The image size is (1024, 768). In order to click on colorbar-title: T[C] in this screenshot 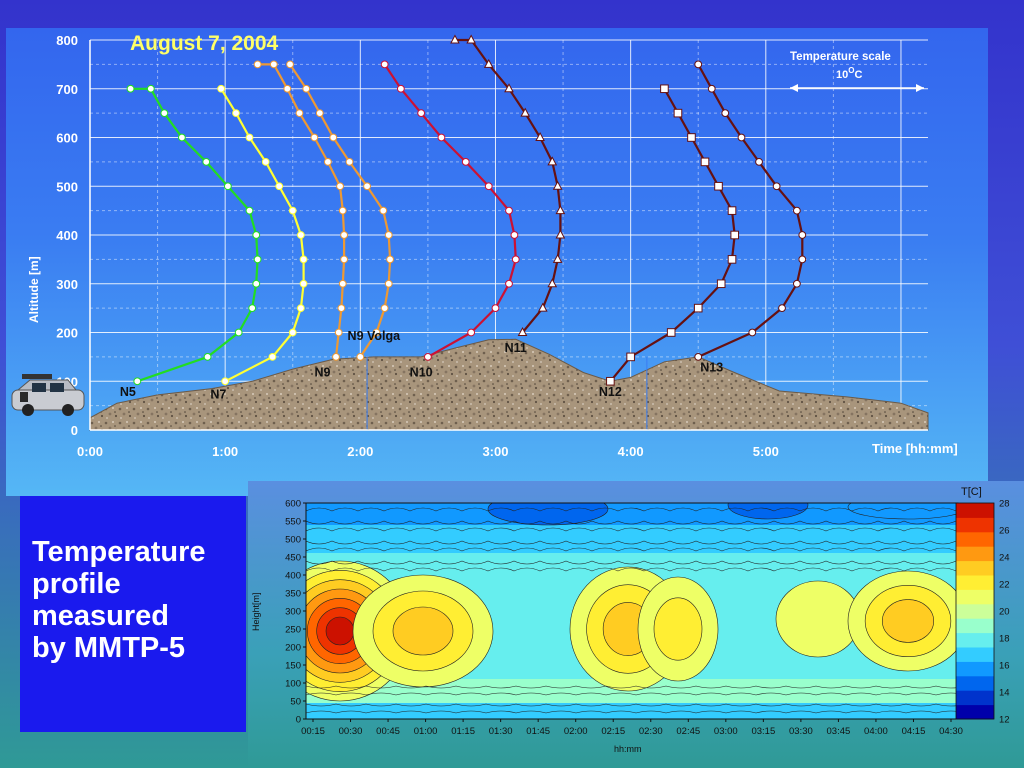, I will do `click(971, 492)`.